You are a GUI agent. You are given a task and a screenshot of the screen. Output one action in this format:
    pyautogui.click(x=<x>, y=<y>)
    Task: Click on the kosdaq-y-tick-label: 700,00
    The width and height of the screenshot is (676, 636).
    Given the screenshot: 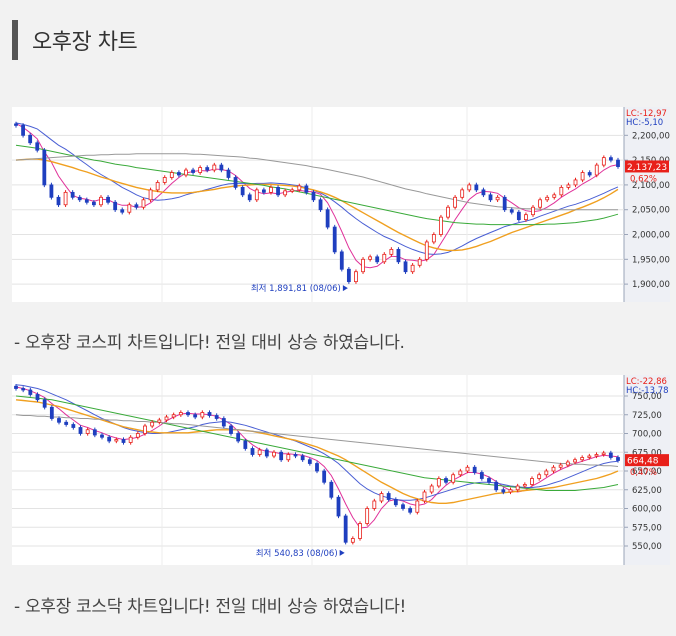 What is the action you would take?
    pyautogui.click(x=647, y=435)
    